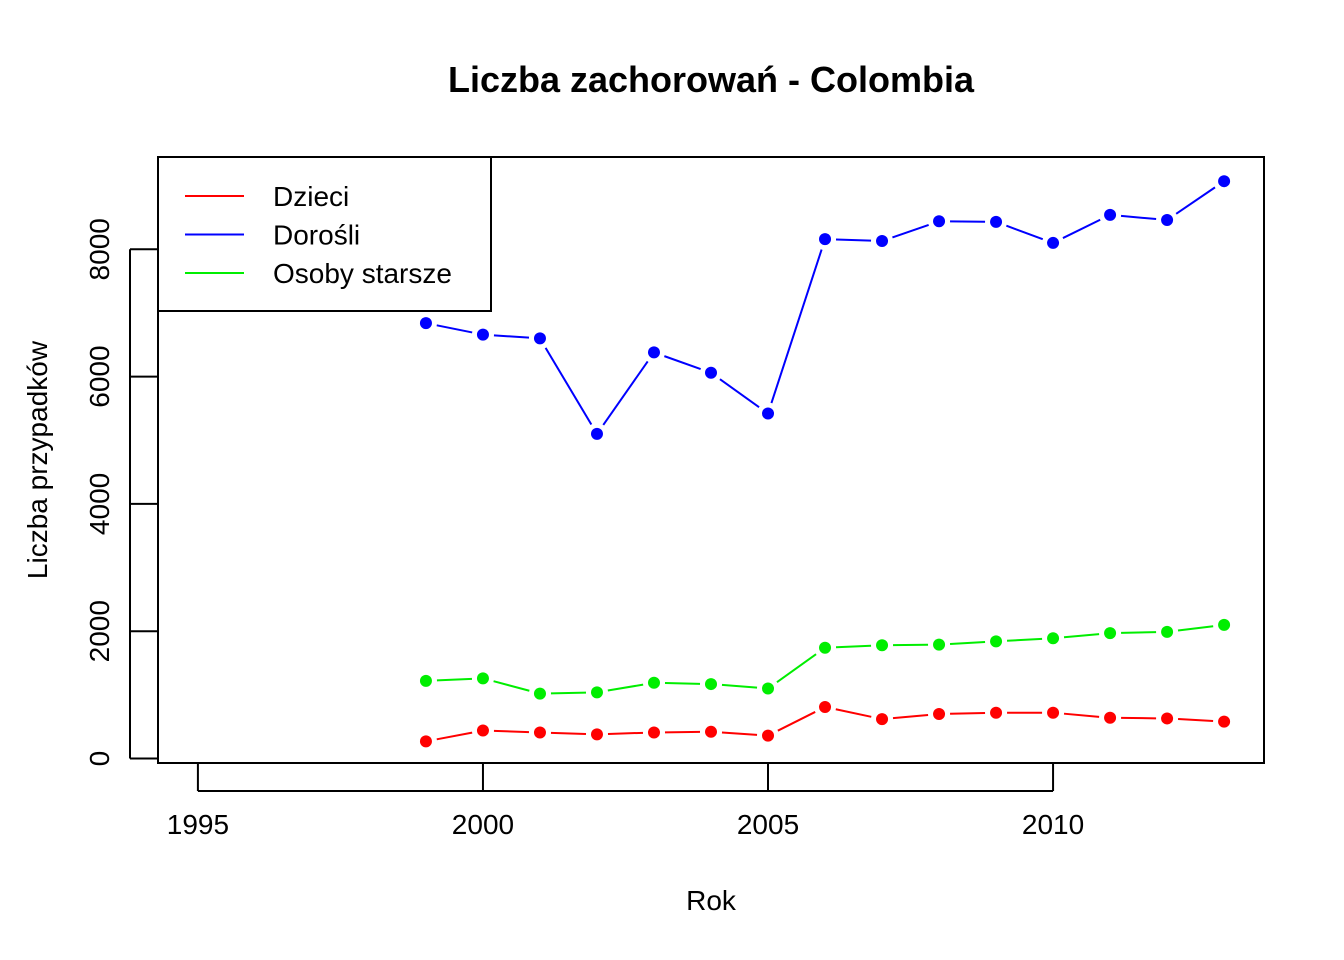 This screenshot has width=1344, height=960. I want to click on x-axis: 1995 2000 2005 2010, so click(625, 801).